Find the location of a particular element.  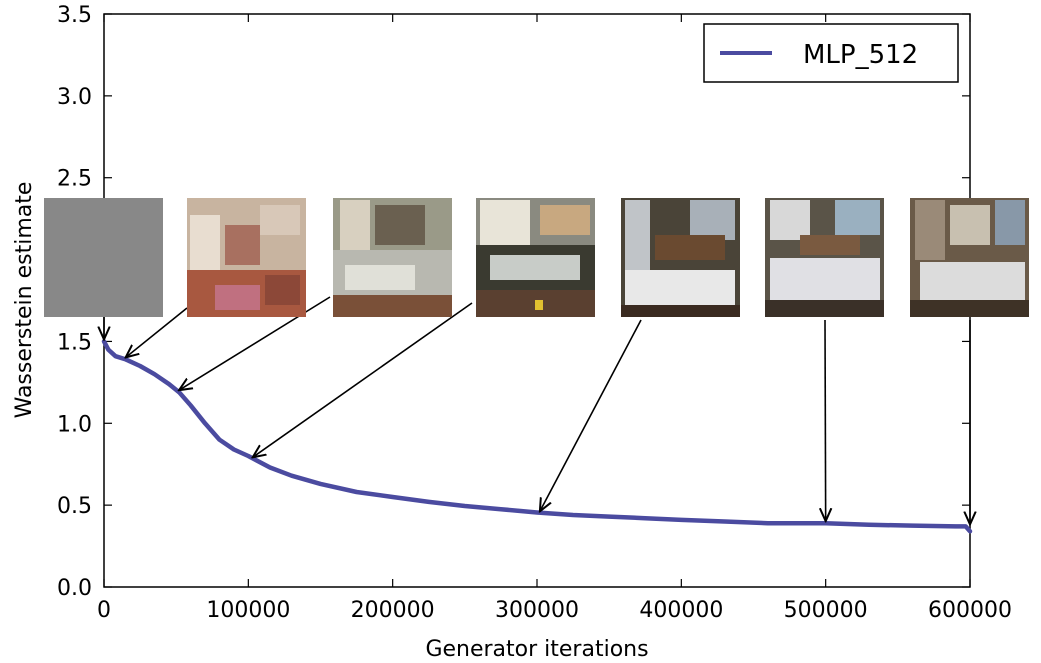

legend: MLP_512 is located at coordinates (831, 53).